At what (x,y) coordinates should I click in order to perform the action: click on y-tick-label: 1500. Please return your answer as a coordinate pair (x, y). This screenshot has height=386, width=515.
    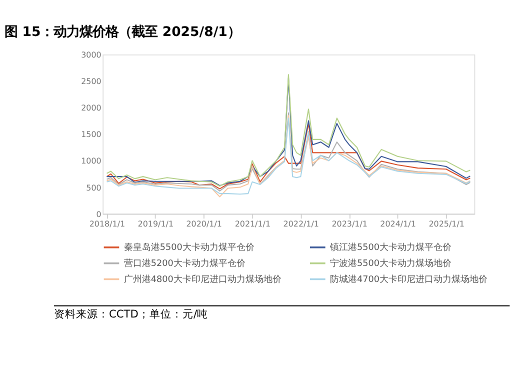
    Looking at the image, I should click on (91, 135).